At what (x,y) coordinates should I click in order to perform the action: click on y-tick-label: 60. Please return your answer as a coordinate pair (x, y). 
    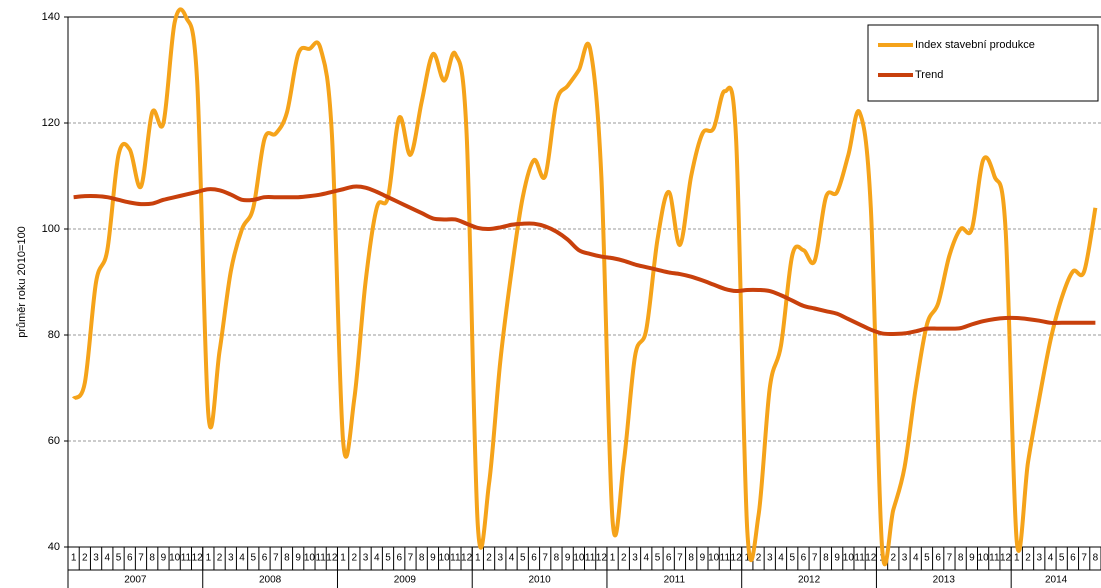
    Looking at the image, I should click on (54, 441).